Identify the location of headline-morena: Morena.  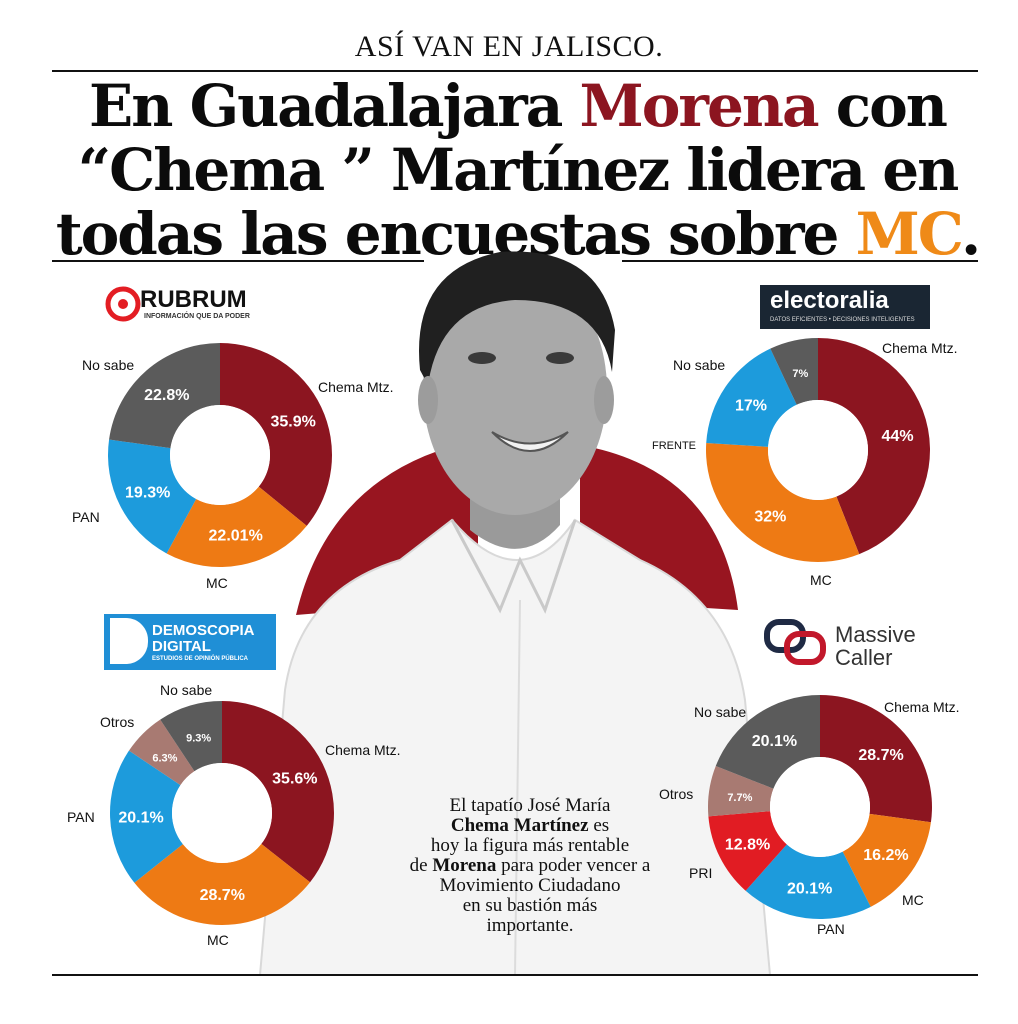
(699, 106).